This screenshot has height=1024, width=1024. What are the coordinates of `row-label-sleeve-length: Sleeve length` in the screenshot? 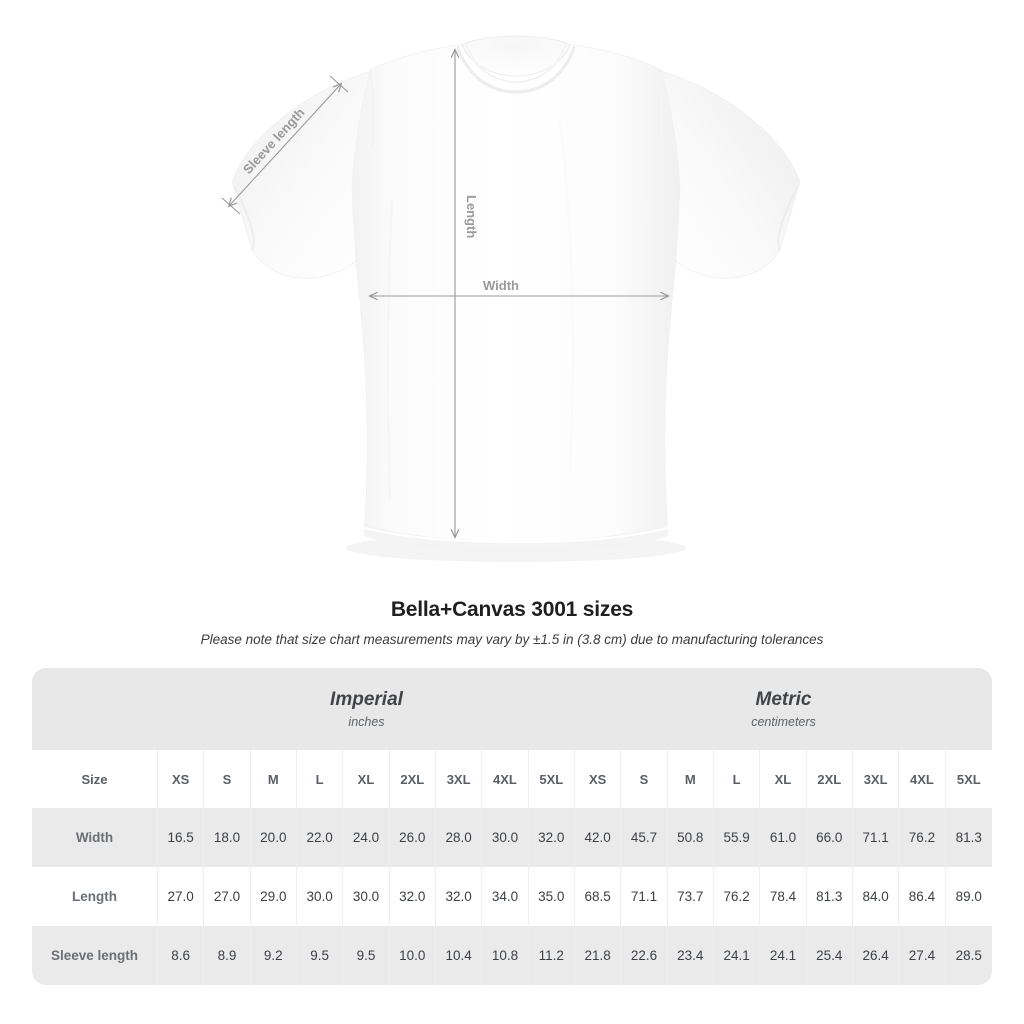 It's located at (95, 955).